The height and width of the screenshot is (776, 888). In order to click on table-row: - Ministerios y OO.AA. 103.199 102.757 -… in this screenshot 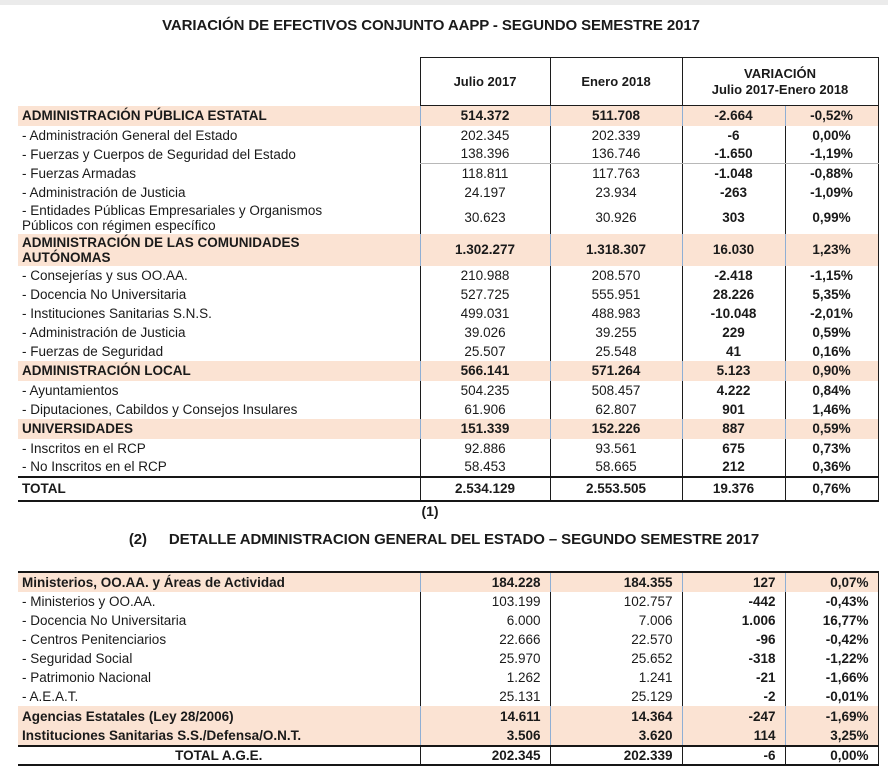, I will do `click(448, 601)`.